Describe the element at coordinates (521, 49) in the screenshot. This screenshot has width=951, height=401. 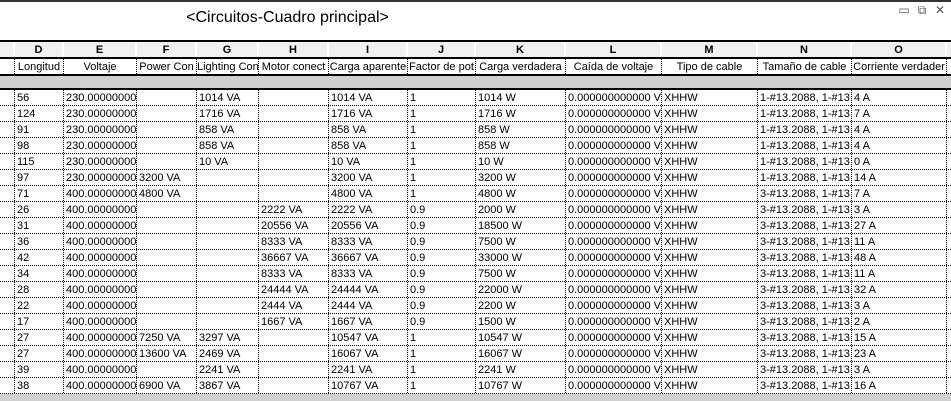
I see `column-letter-row-cell: K` at that location.